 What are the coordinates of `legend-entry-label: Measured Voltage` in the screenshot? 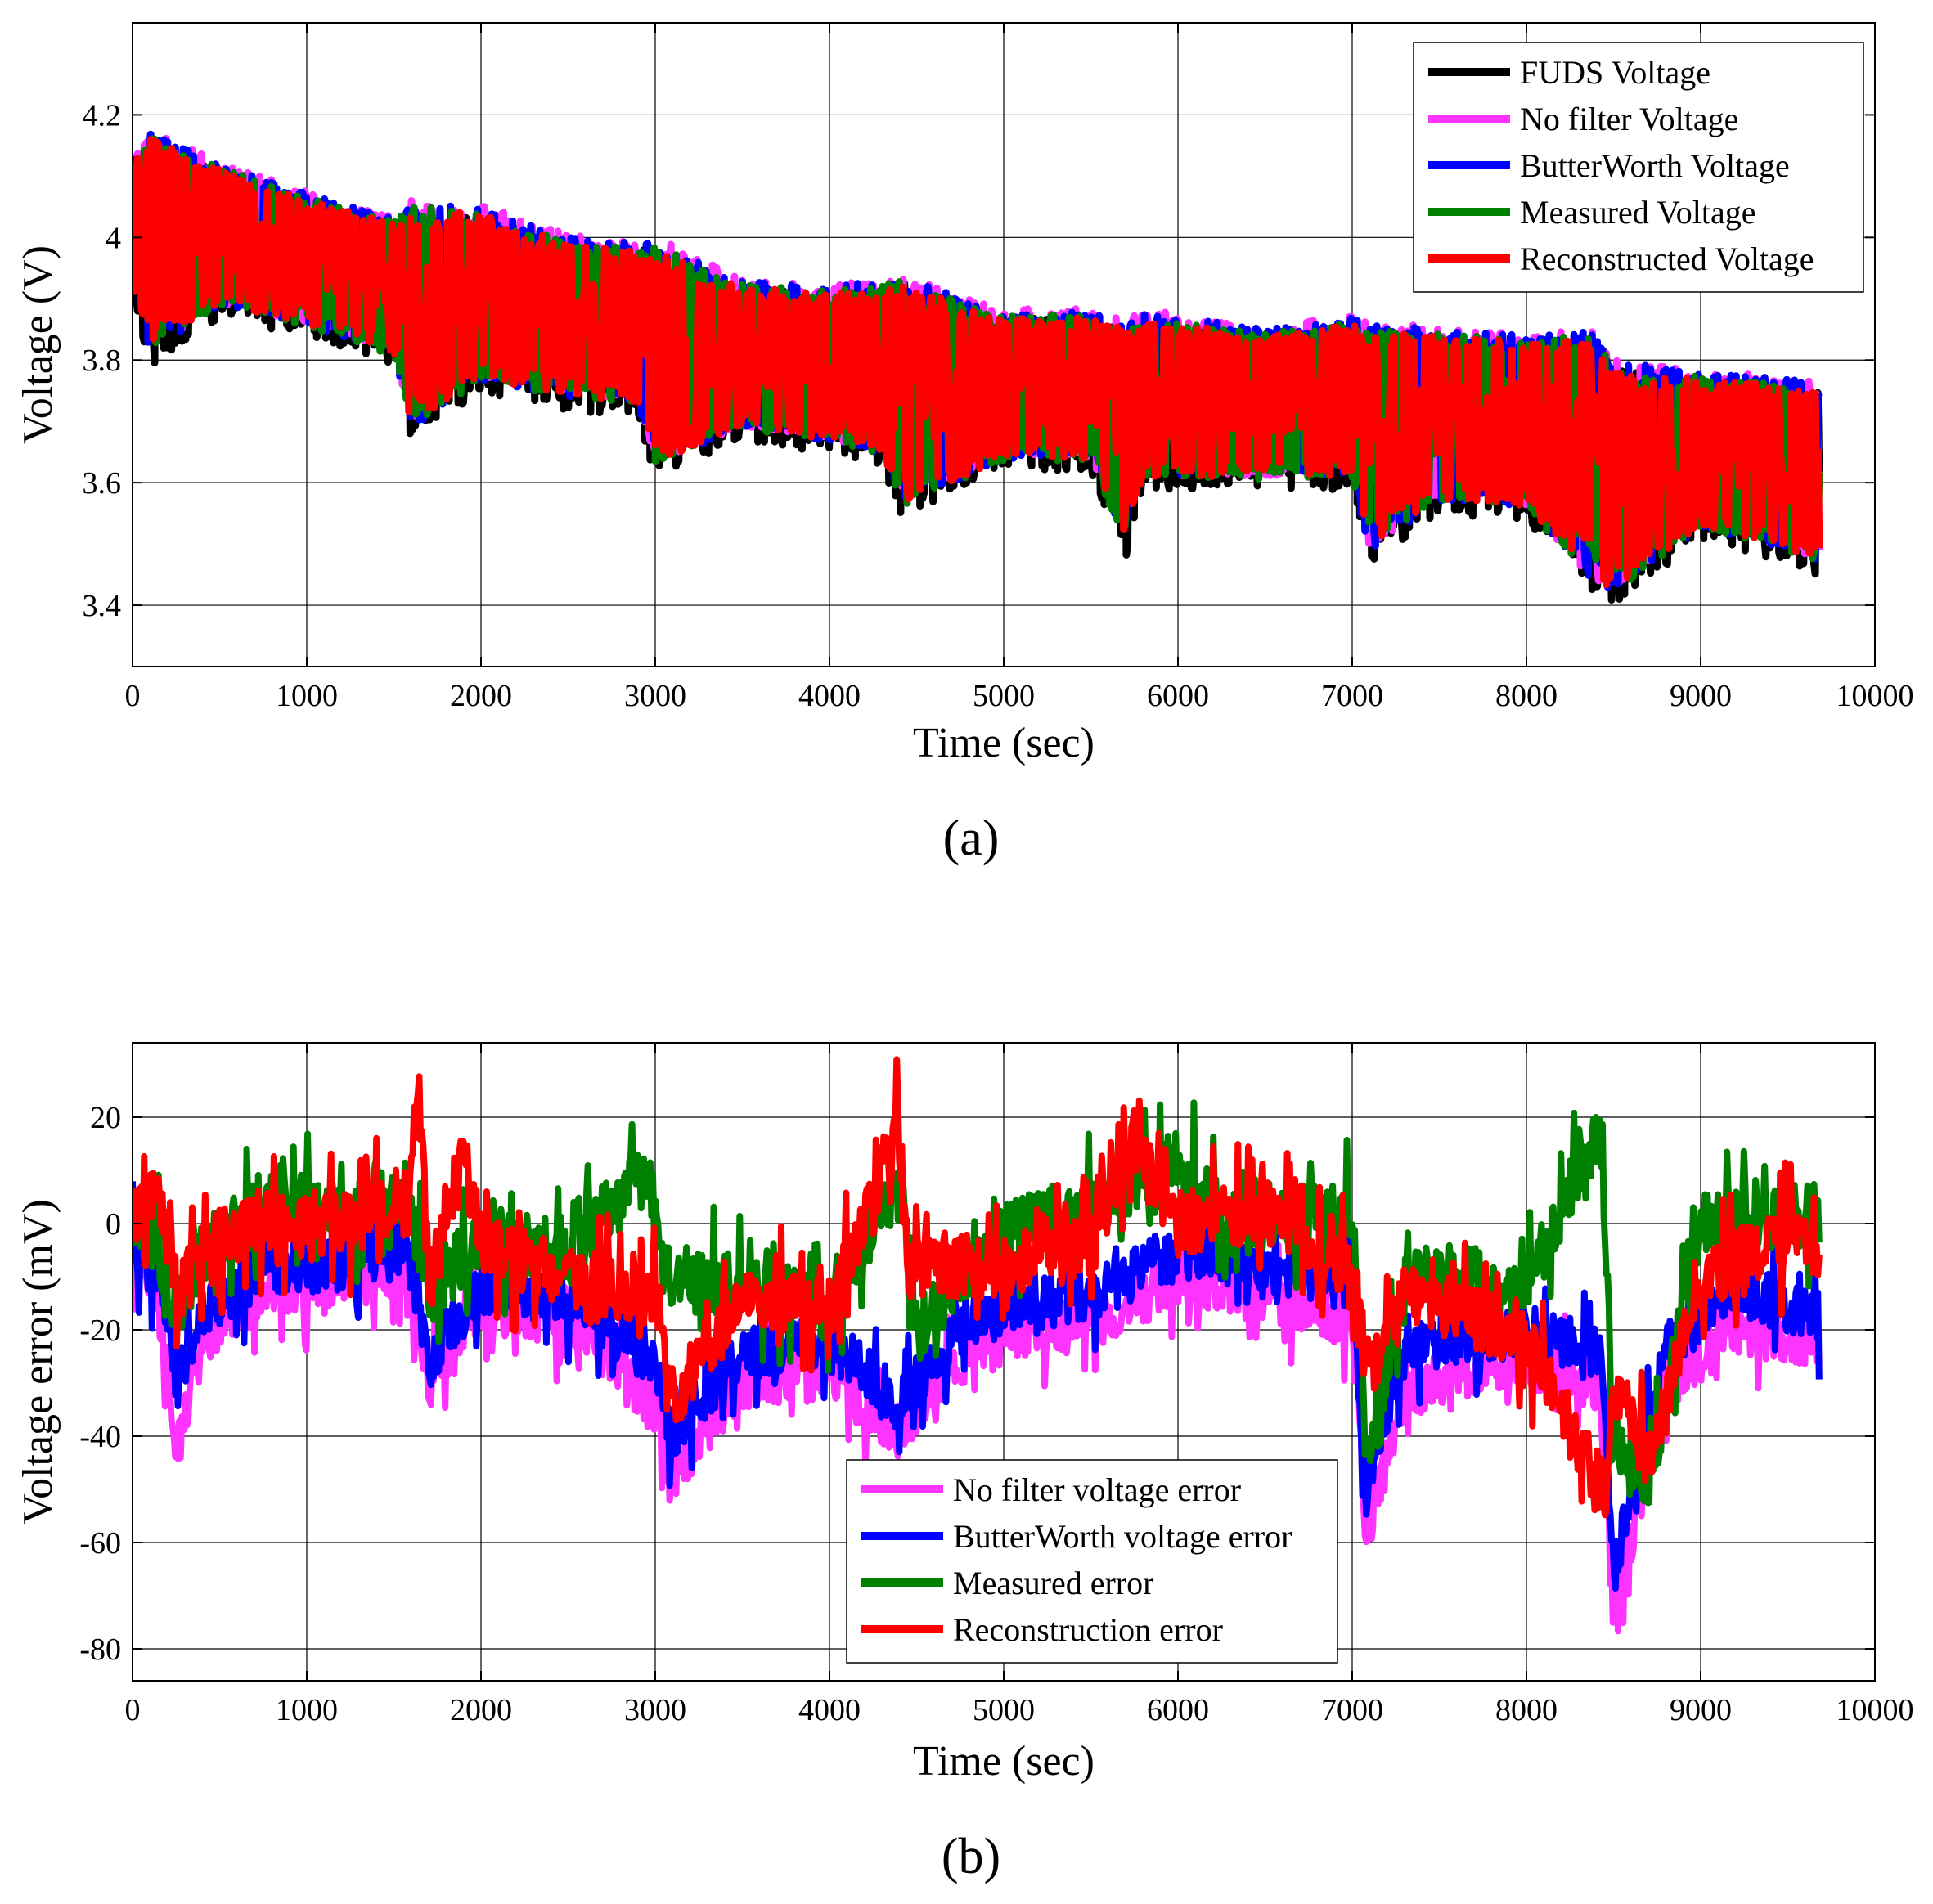 It's located at (1637, 213).